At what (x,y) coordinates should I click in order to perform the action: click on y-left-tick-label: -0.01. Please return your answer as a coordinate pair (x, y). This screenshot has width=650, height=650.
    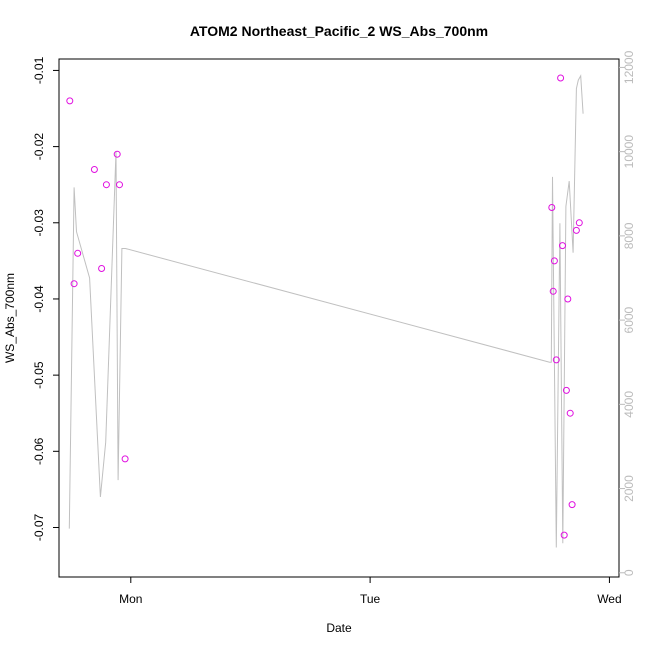
    Looking at the image, I should click on (39, 70).